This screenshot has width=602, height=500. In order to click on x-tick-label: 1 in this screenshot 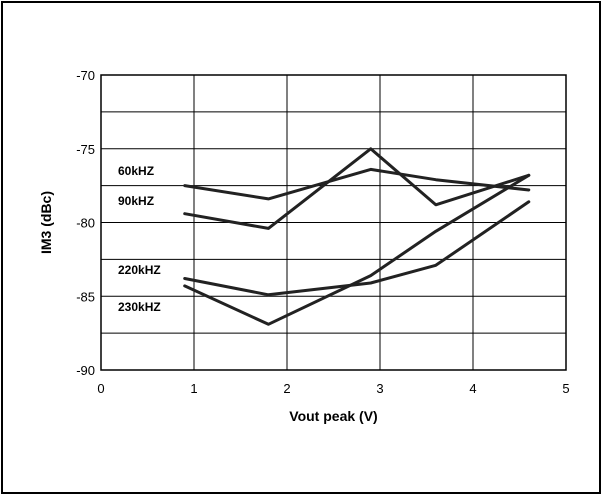, I will do `click(193, 388)`.